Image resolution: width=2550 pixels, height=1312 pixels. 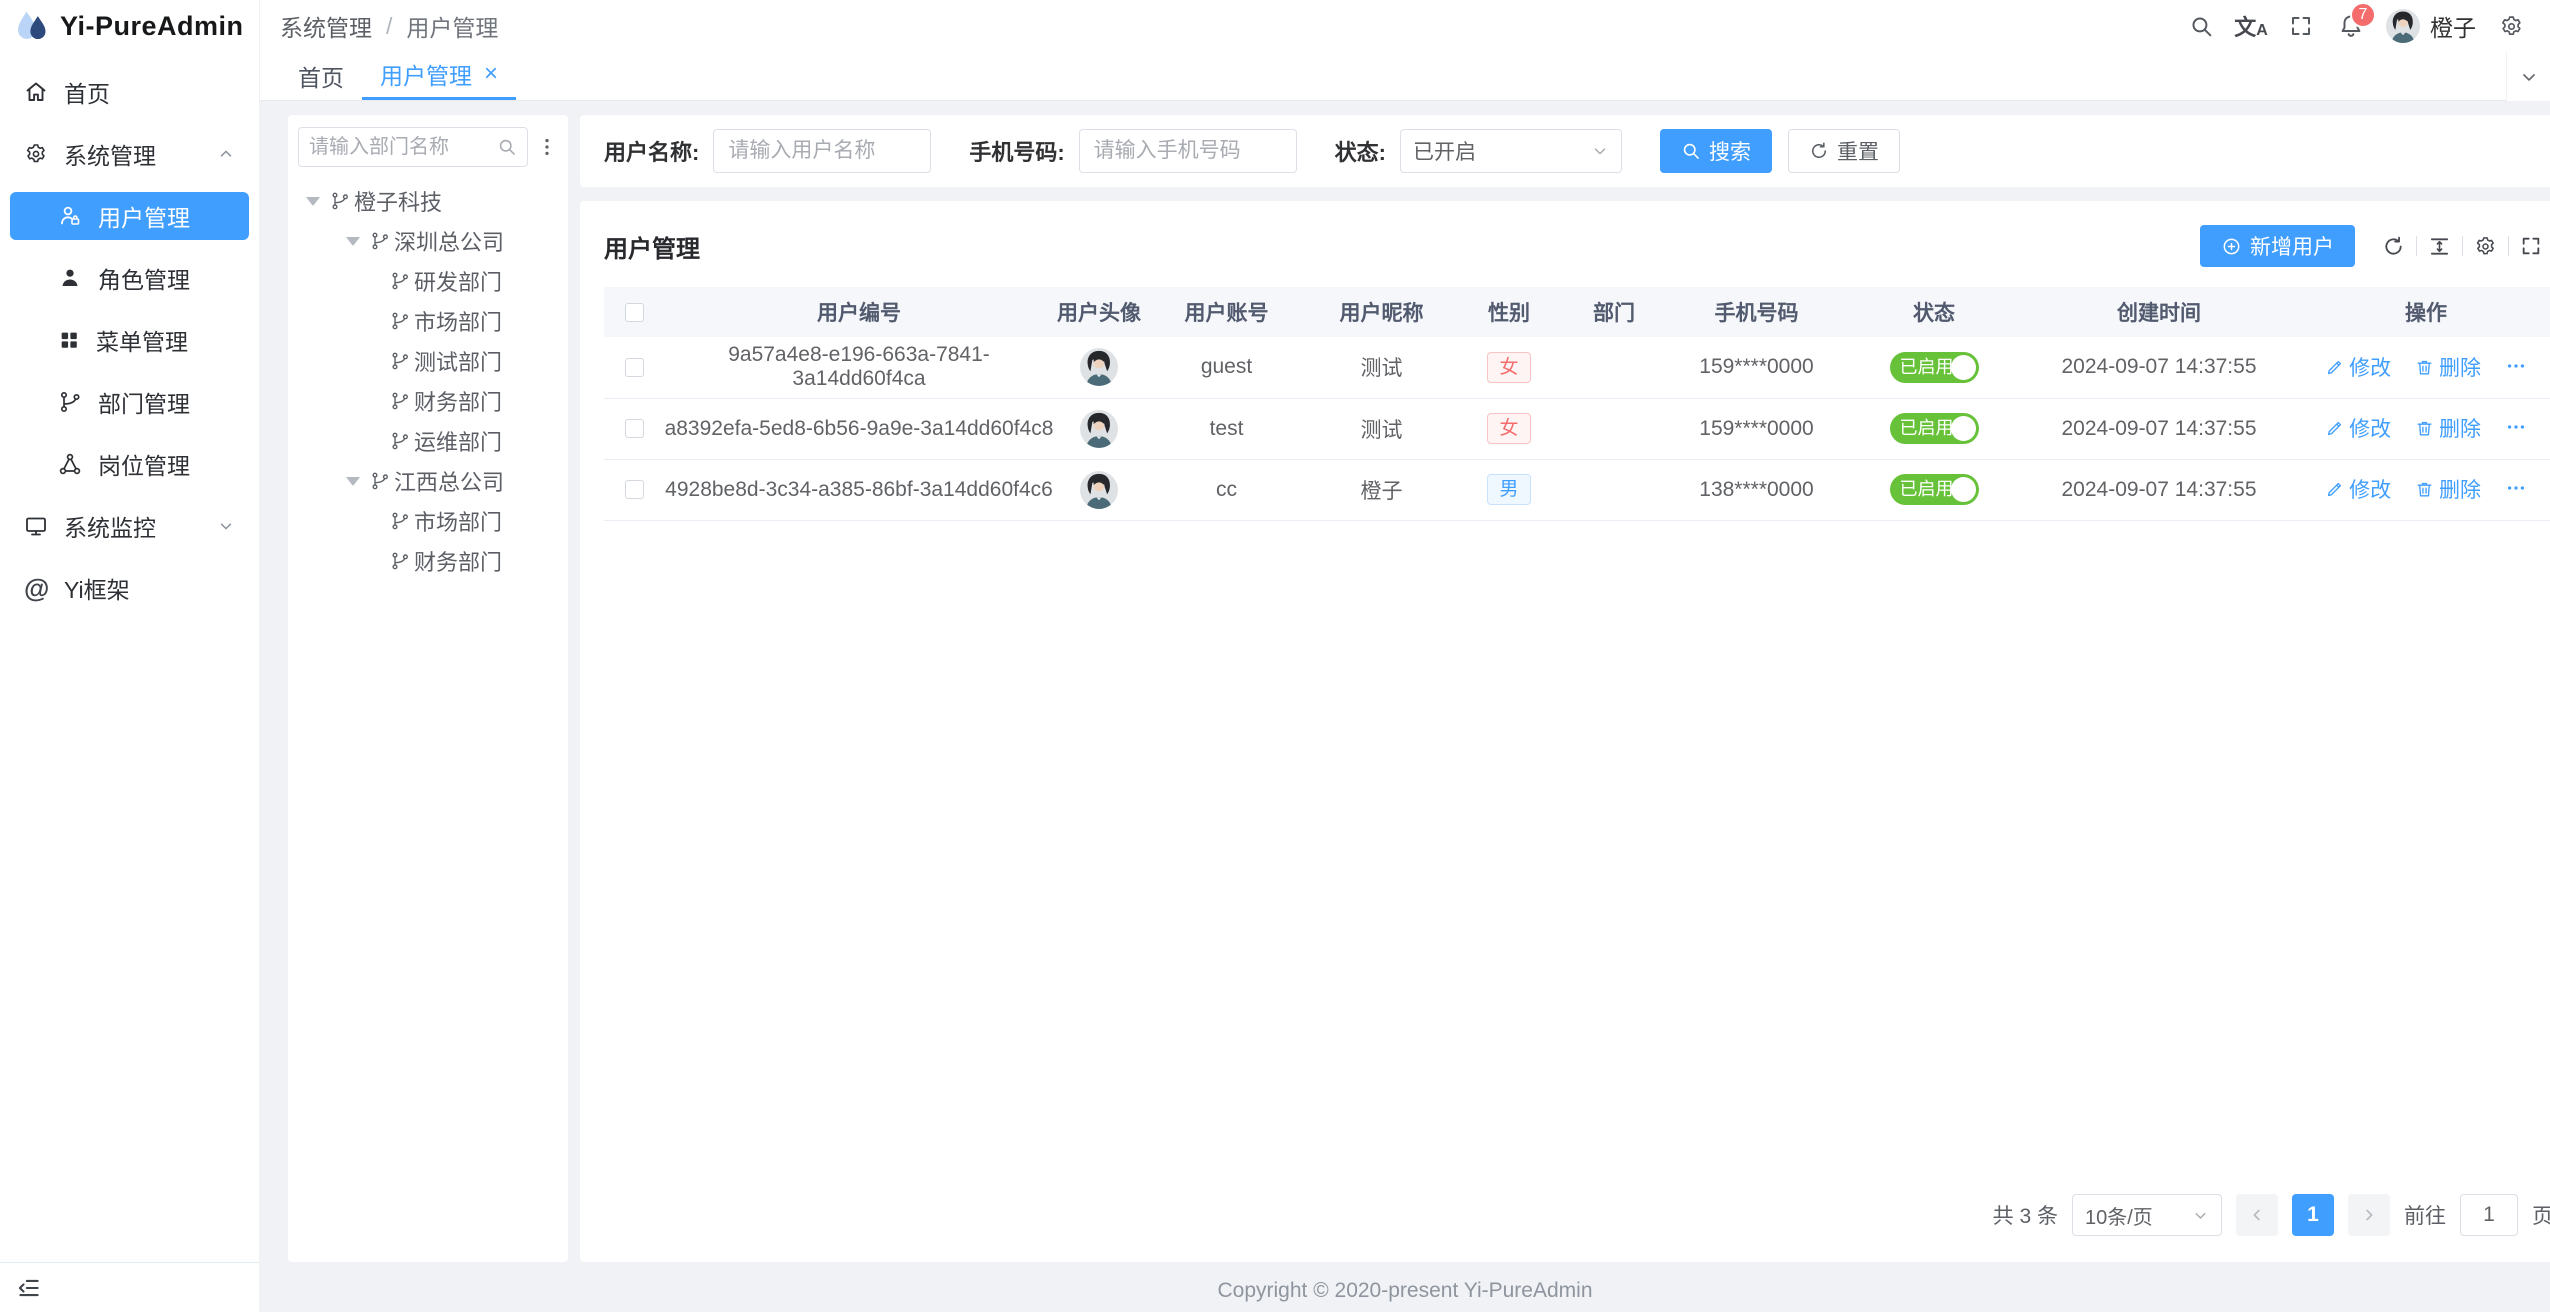 What do you see at coordinates (129, 26) in the screenshot?
I see `logo: Yi-PureAdmin` at bounding box center [129, 26].